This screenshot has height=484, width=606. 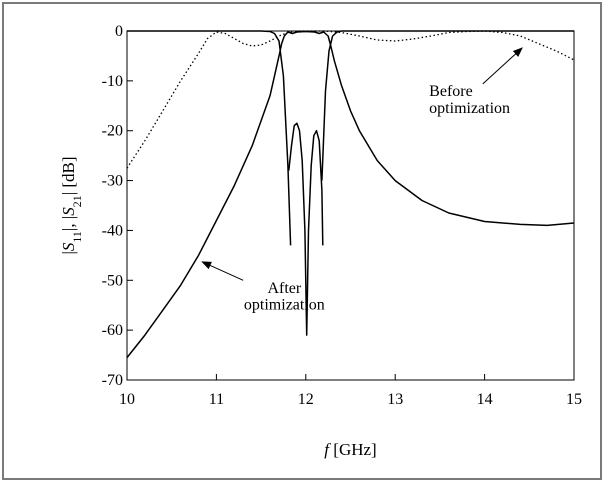 I want to click on y-axis-label: |S11|, |S21| [dB], so click(x=71, y=205).